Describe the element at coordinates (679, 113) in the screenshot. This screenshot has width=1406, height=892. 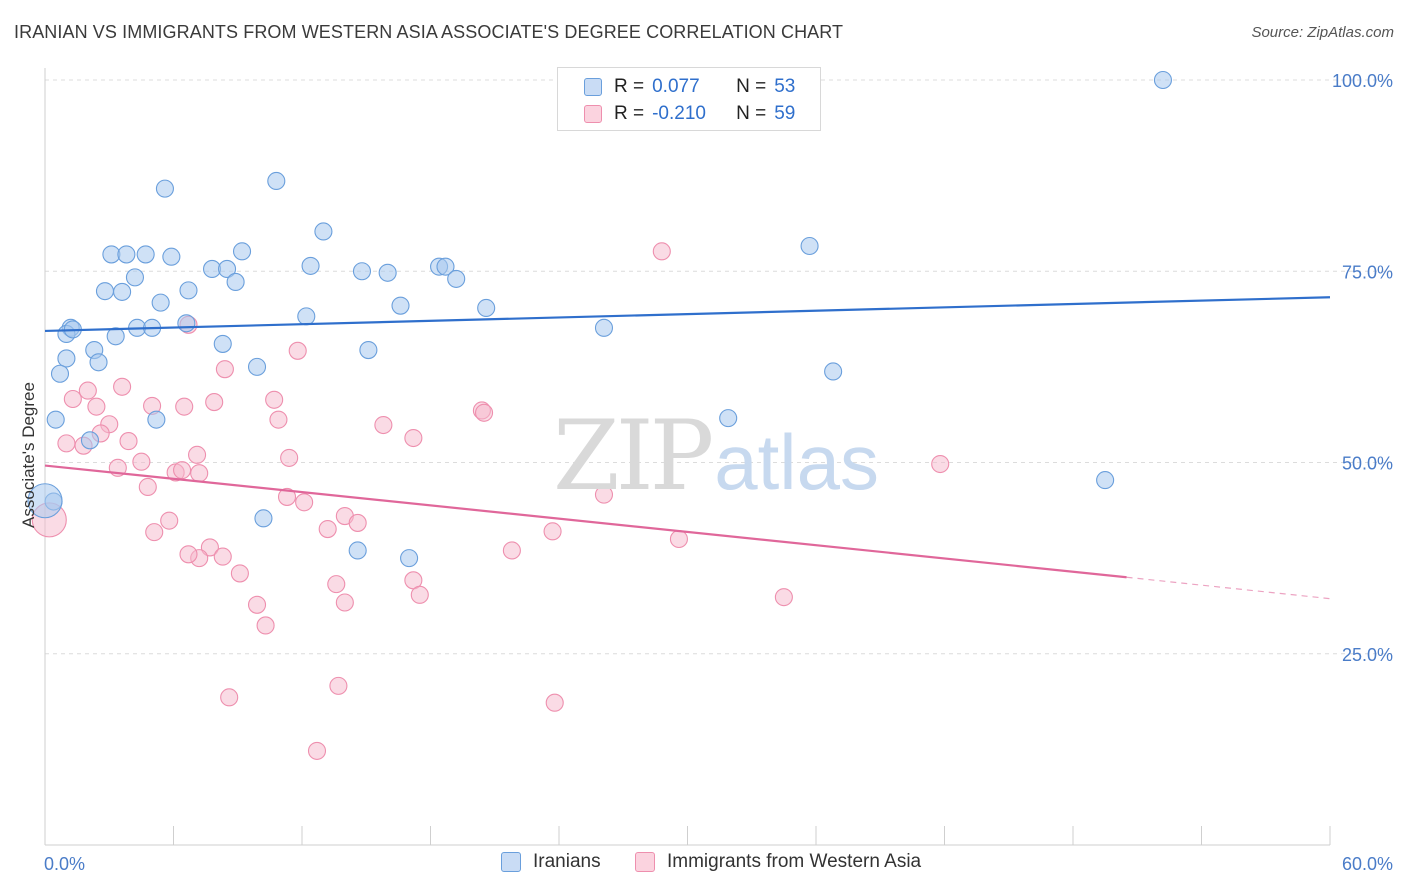
I see `legend-r-value: -0.210` at that location.